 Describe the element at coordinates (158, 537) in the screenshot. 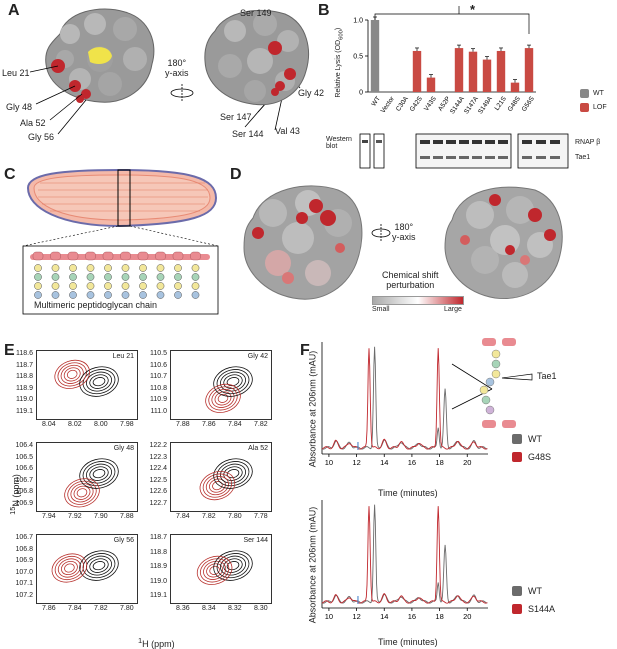

I see `nmr-y-tick-label: 118.7` at that location.